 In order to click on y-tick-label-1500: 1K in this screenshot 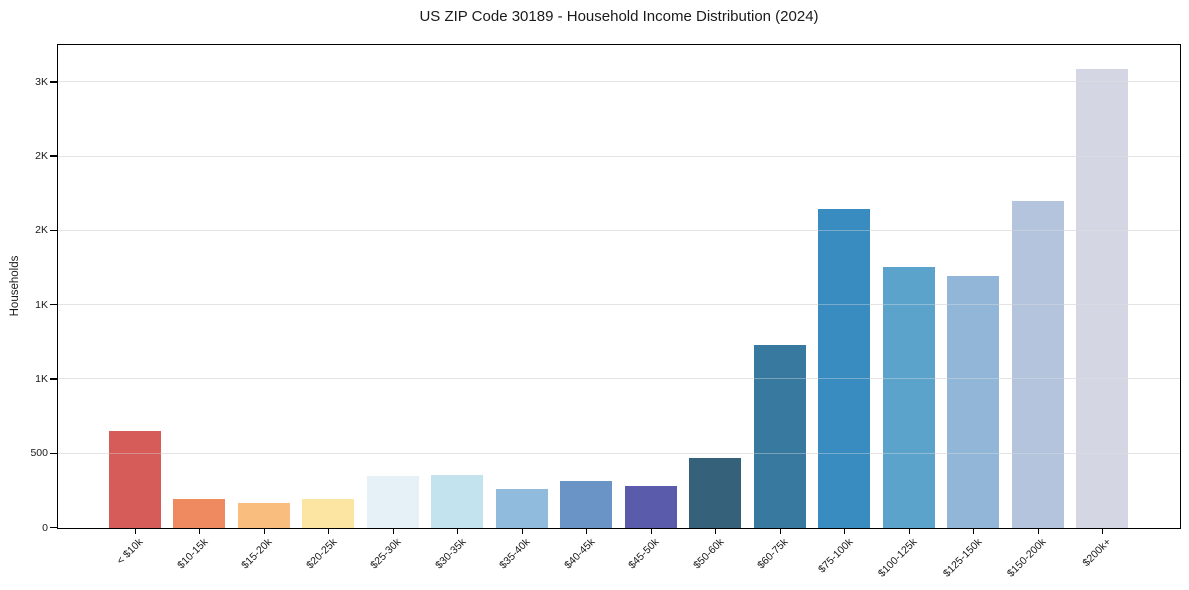, I will do `click(41, 304)`.